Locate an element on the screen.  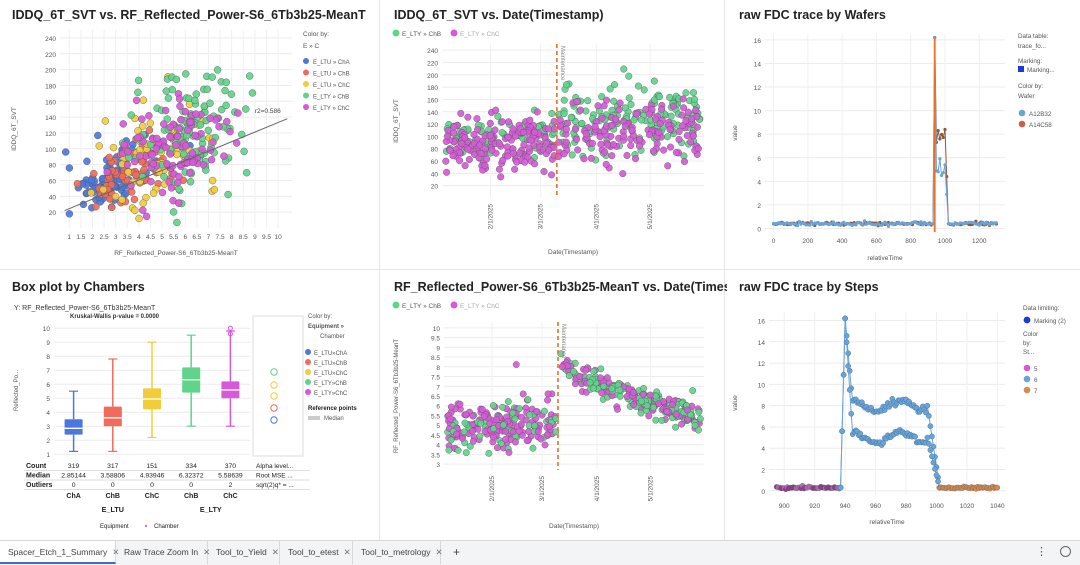
y-tick-label: 1 is located at coordinates (48, 455).